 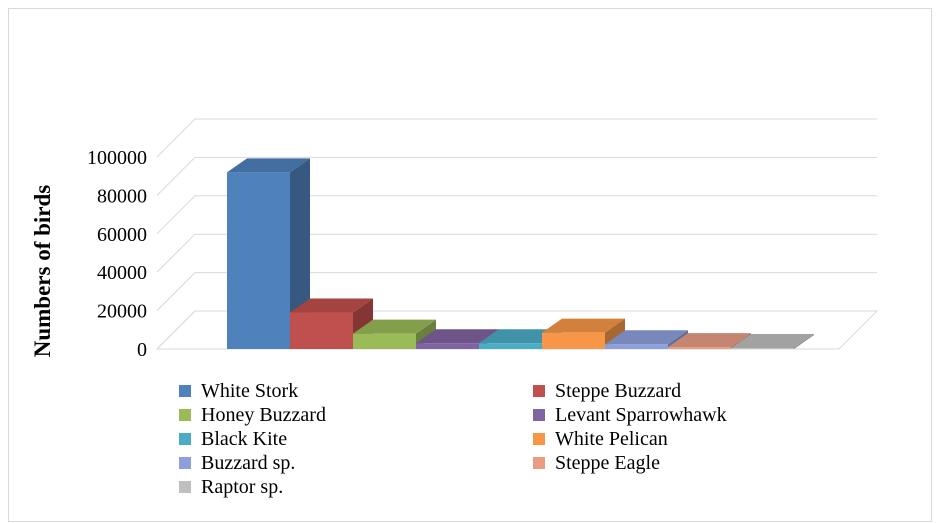 What do you see at coordinates (117, 254) in the screenshot?
I see `y-tick-labels: 0 20000 40000 60000 80000 100000` at bounding box center [117, 254].